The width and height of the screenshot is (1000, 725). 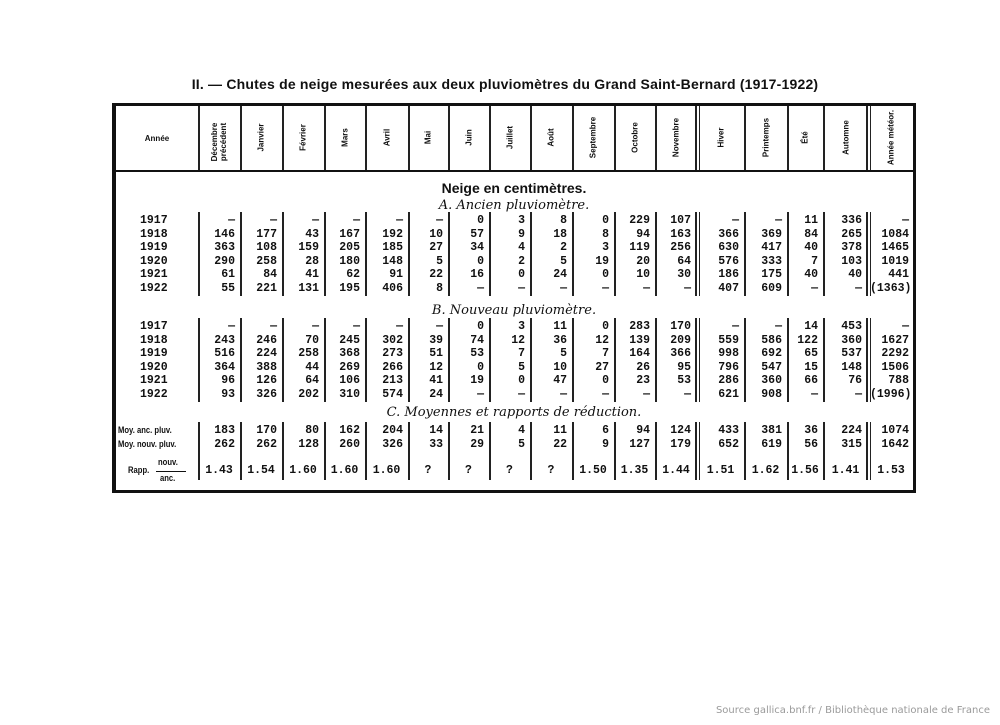 What do you see at coordinates (684, 275) in the screenshot?
I see `data-cell: 30` at bounding box center [684, 275].